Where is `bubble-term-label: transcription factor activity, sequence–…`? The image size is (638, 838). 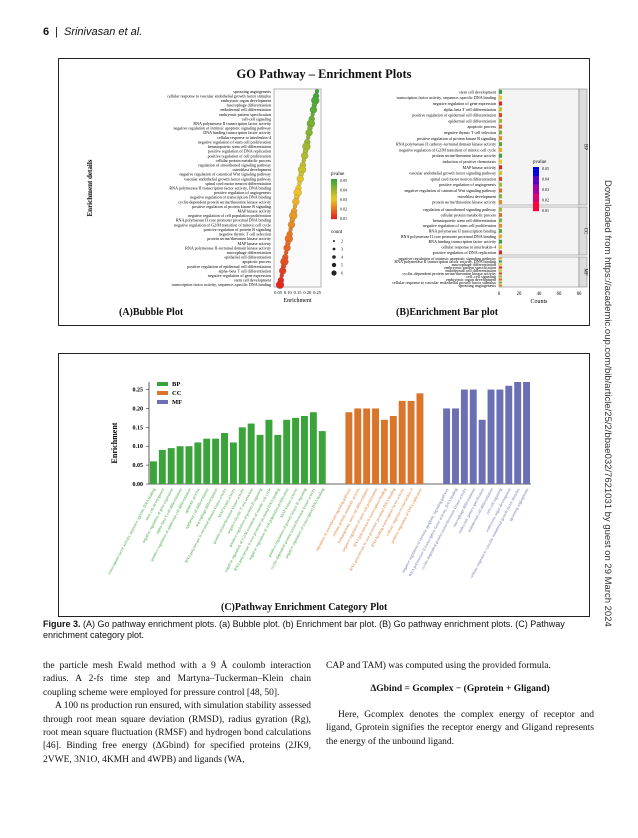
bubble-term-label: transcription factor activity, sequence–… is located at coordinates (221, 285).